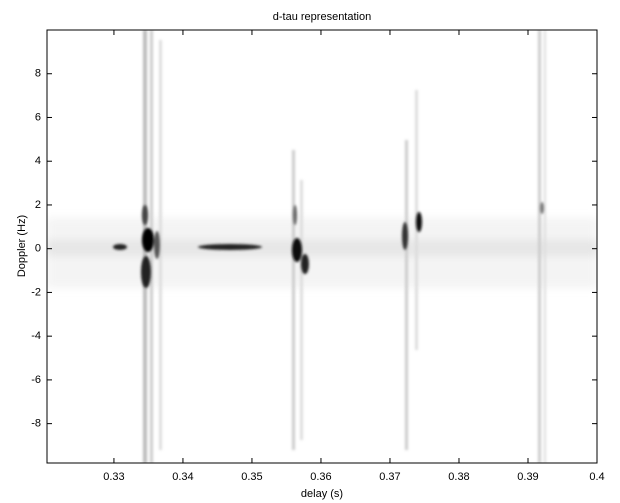 This screenshot has height=503, width=620. I want to click on x-tick-label: 0.4, so click(596, 477).